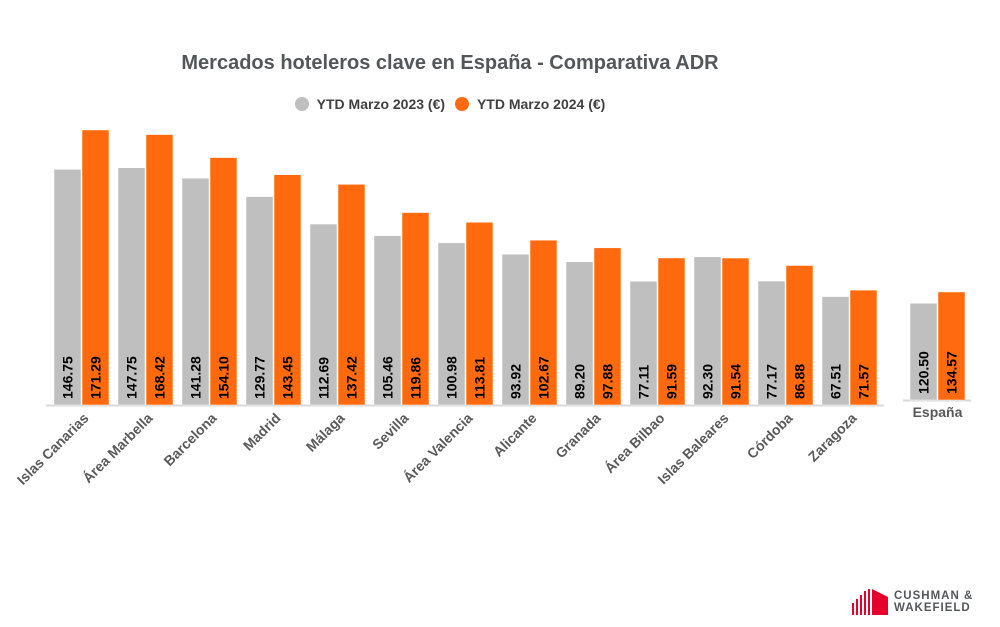 The width and height of the screenshot is (1000, 627). What do you see at coordinates (224, 377) in the screenshot?
I see `data-label-barcelona-2024: 154.10` at bounding box center [224, 377].